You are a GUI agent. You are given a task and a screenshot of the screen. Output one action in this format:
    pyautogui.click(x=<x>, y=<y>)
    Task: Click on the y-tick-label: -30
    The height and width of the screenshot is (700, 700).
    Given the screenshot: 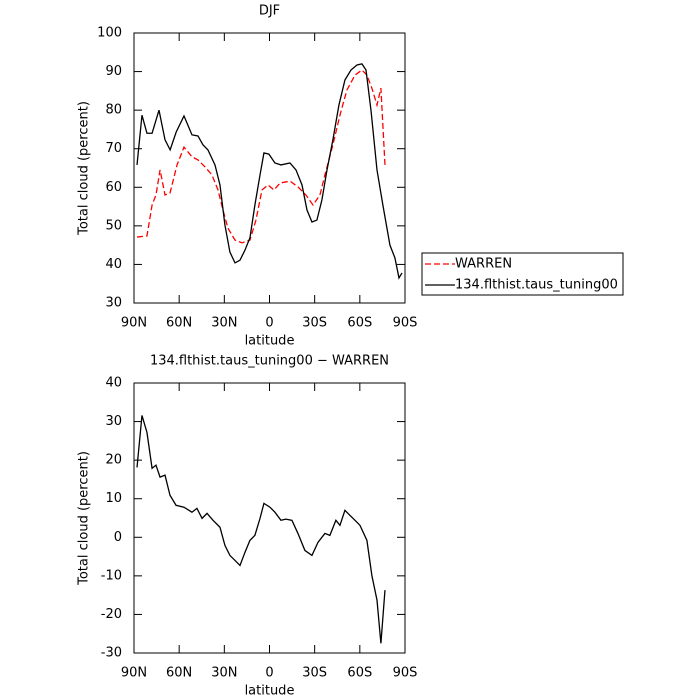 What is the action you would take?
    pyautogui.click(x=111, y=653)
    